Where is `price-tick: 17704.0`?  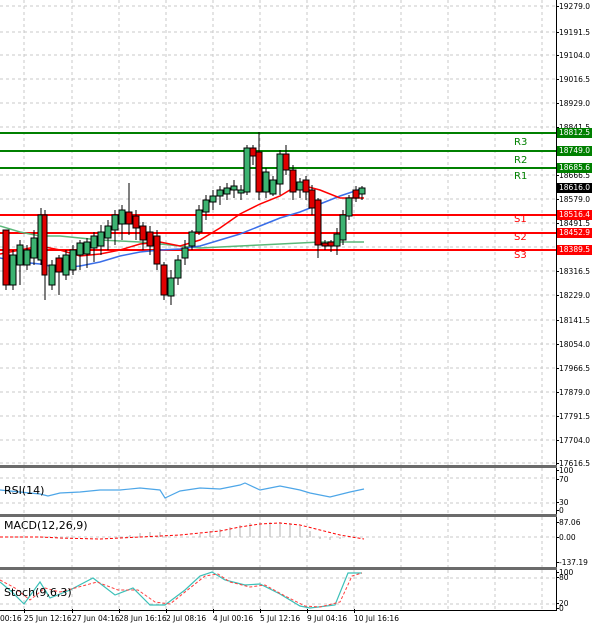 price-tick: 17704.0 is located at coordinates (573, 440).